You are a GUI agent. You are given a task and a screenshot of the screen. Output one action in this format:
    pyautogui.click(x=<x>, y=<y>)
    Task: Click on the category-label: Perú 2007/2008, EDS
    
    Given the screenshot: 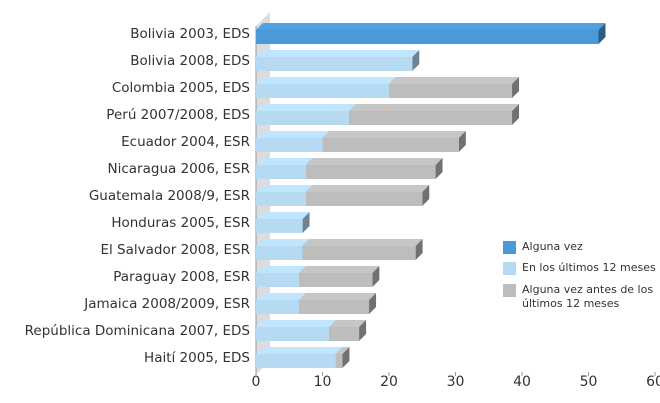 What is the action you would take?
    pyautogui.click(x=178, y=115)
    